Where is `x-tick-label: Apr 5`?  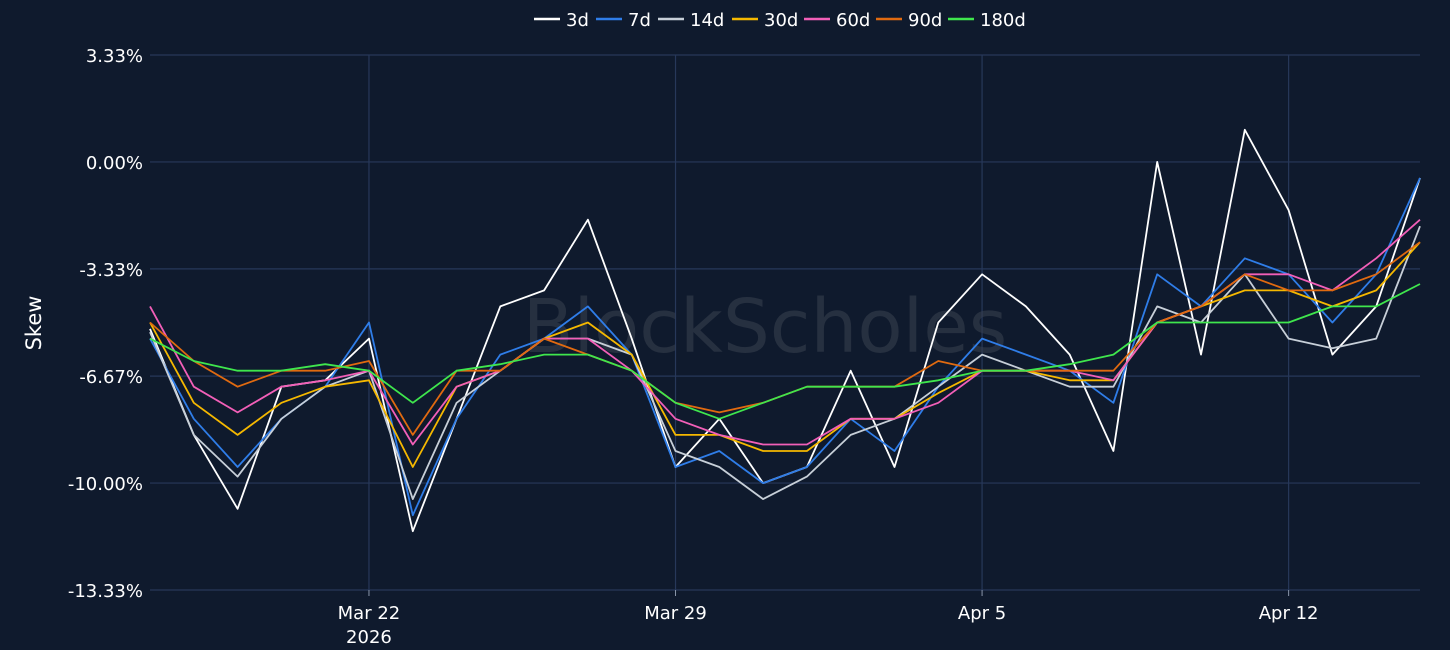
x-tick-label: Apr 5 is located at coordinates (982, 613).